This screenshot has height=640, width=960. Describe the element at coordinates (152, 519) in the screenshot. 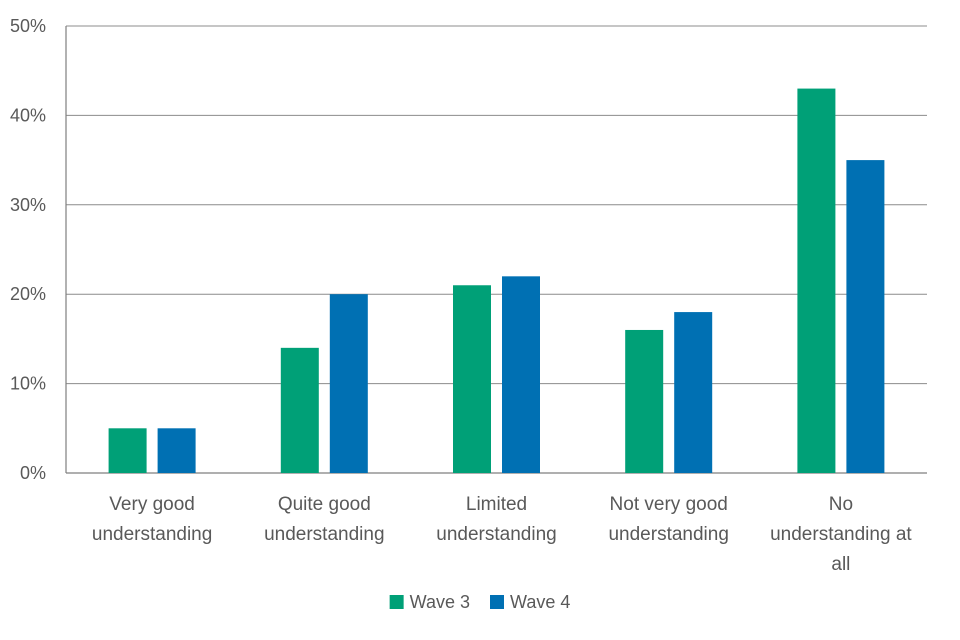

I see `x-category-label: Very good understanding` at that location.